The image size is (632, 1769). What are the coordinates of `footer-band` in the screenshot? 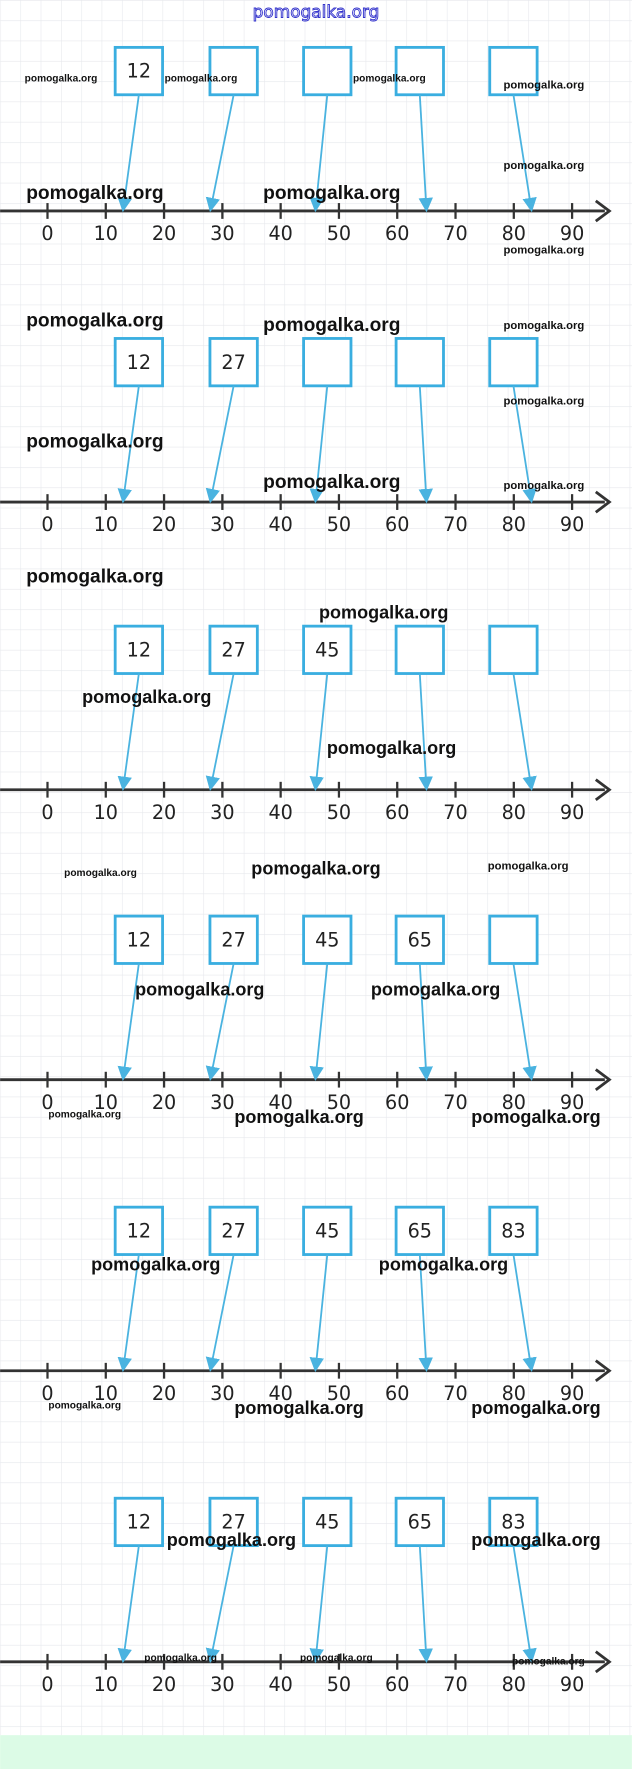 It's located at (316, 1752).